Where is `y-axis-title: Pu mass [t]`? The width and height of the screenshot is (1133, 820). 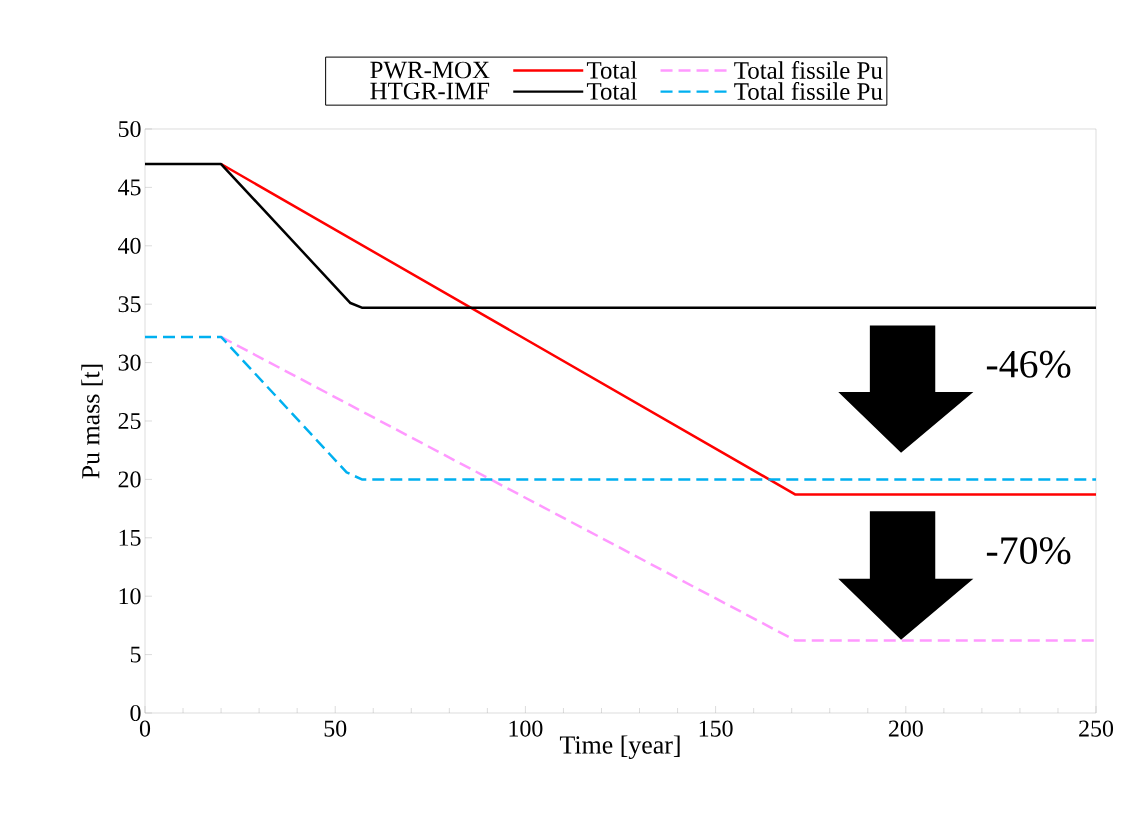
y-axis-title: Pu mass [t] is located at coordinates (92, 421).